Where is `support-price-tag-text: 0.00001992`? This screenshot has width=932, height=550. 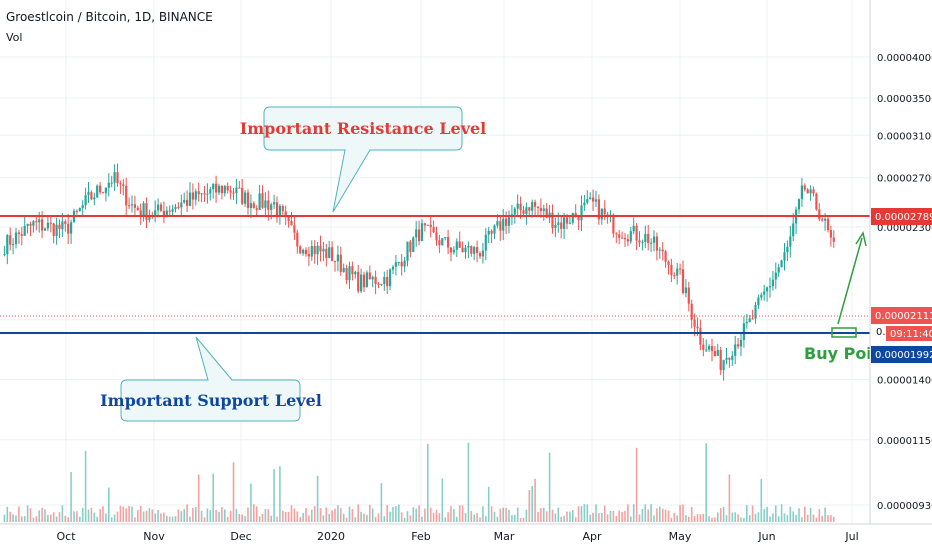 support-price-tag-text: 0.00001992 is located at coordinates (903, 355).